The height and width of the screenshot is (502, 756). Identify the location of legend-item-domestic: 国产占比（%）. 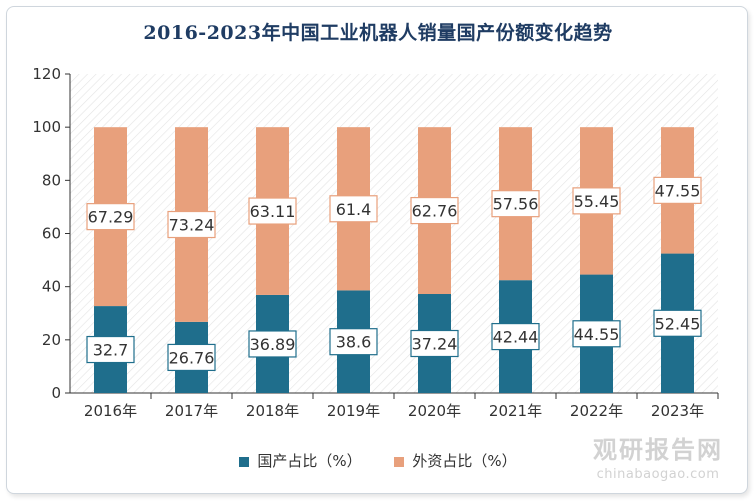
(300, 460).